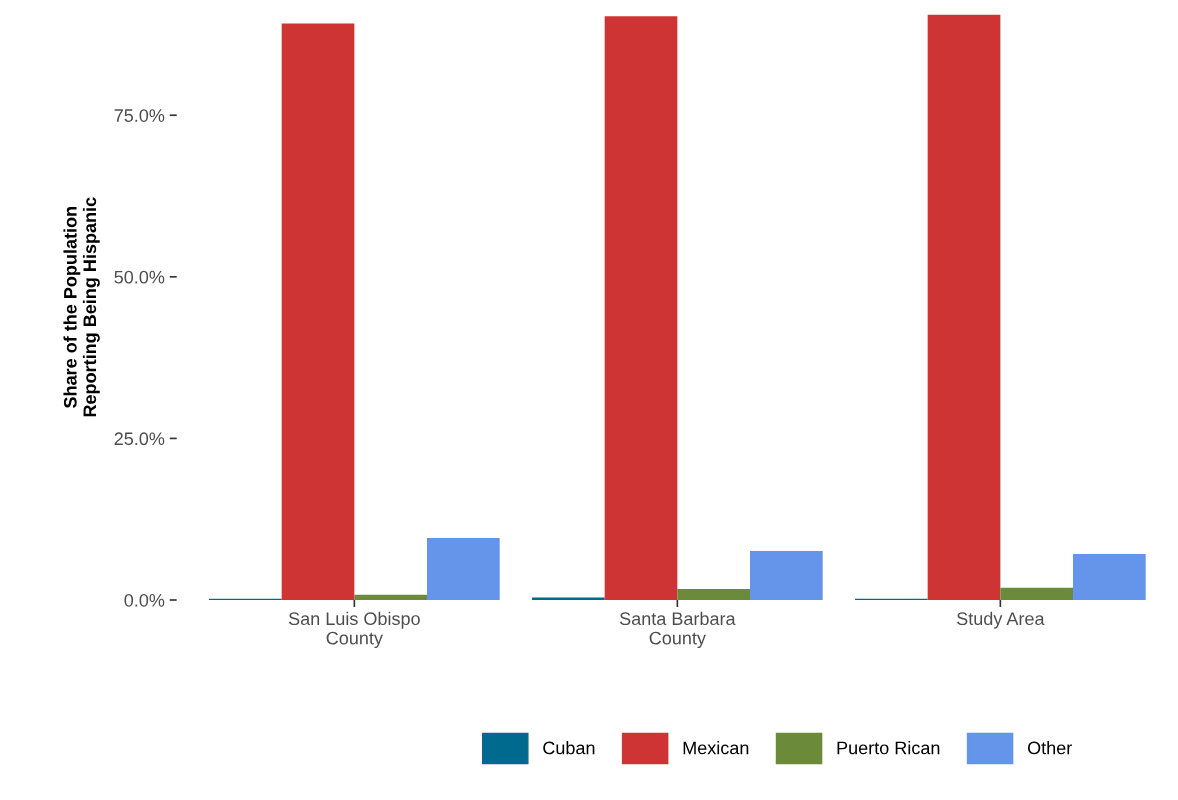 The image size is (1178, 800). I want to click on y-axis-title: Share of the Population Reporting Being Hispanic, so click(81, 307).